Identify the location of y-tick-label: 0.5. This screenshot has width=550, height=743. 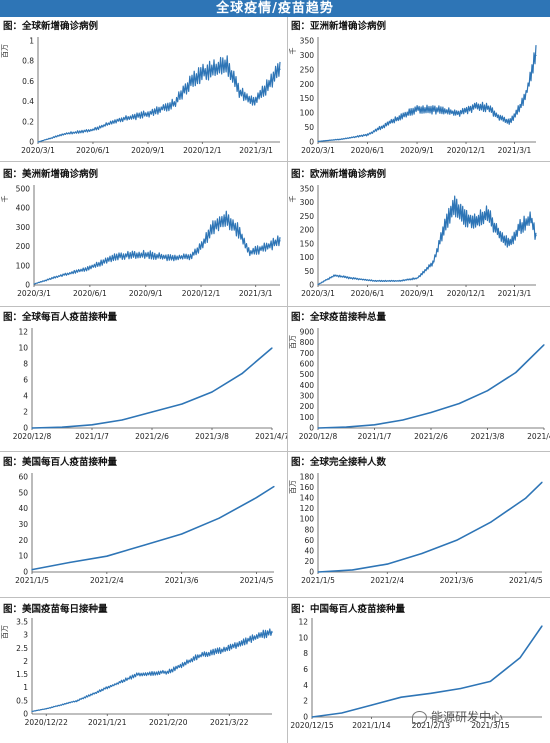
(22, 700).